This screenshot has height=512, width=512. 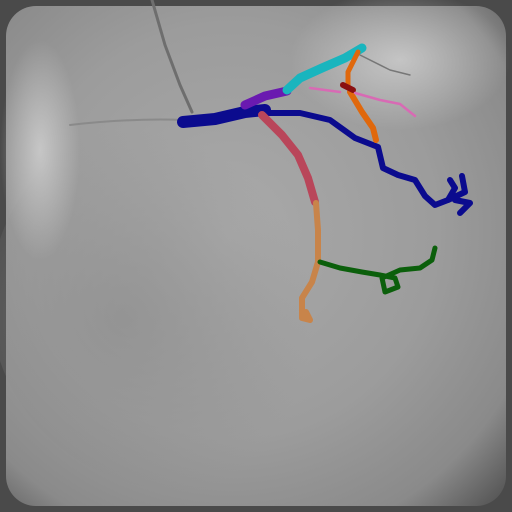 I want to click on lung-field-left, so click(x=40, y=150).